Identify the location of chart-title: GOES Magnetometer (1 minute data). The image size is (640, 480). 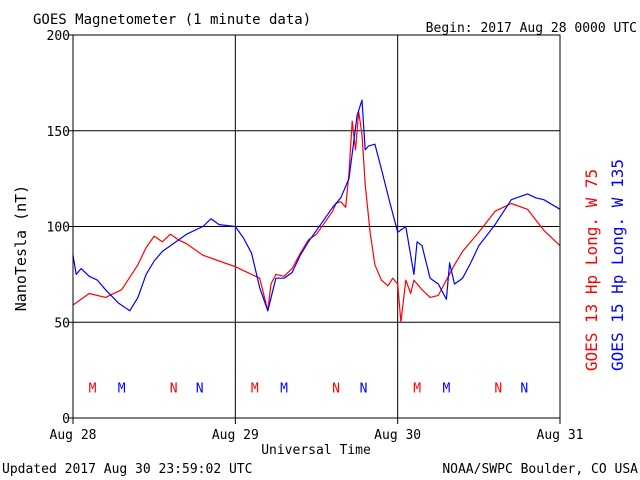
(172, 20).